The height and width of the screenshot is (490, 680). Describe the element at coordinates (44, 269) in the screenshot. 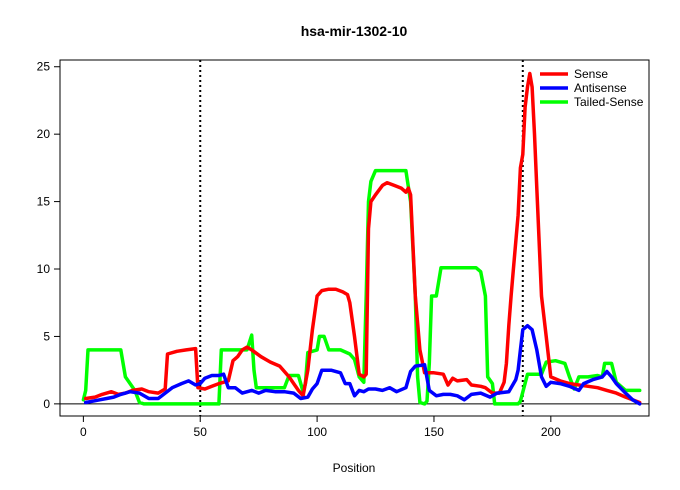

I see `y-tick-label-10: 10` at that location.